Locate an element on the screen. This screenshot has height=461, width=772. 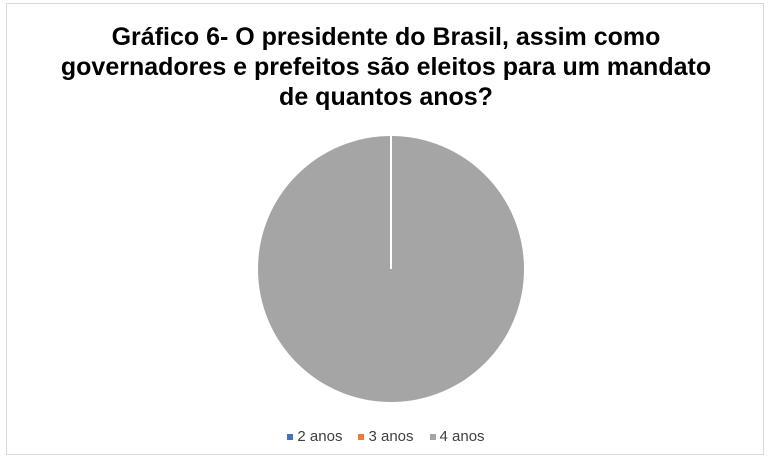
legend-item-3-anos: 3 anos is located at coordinates (386, 436).